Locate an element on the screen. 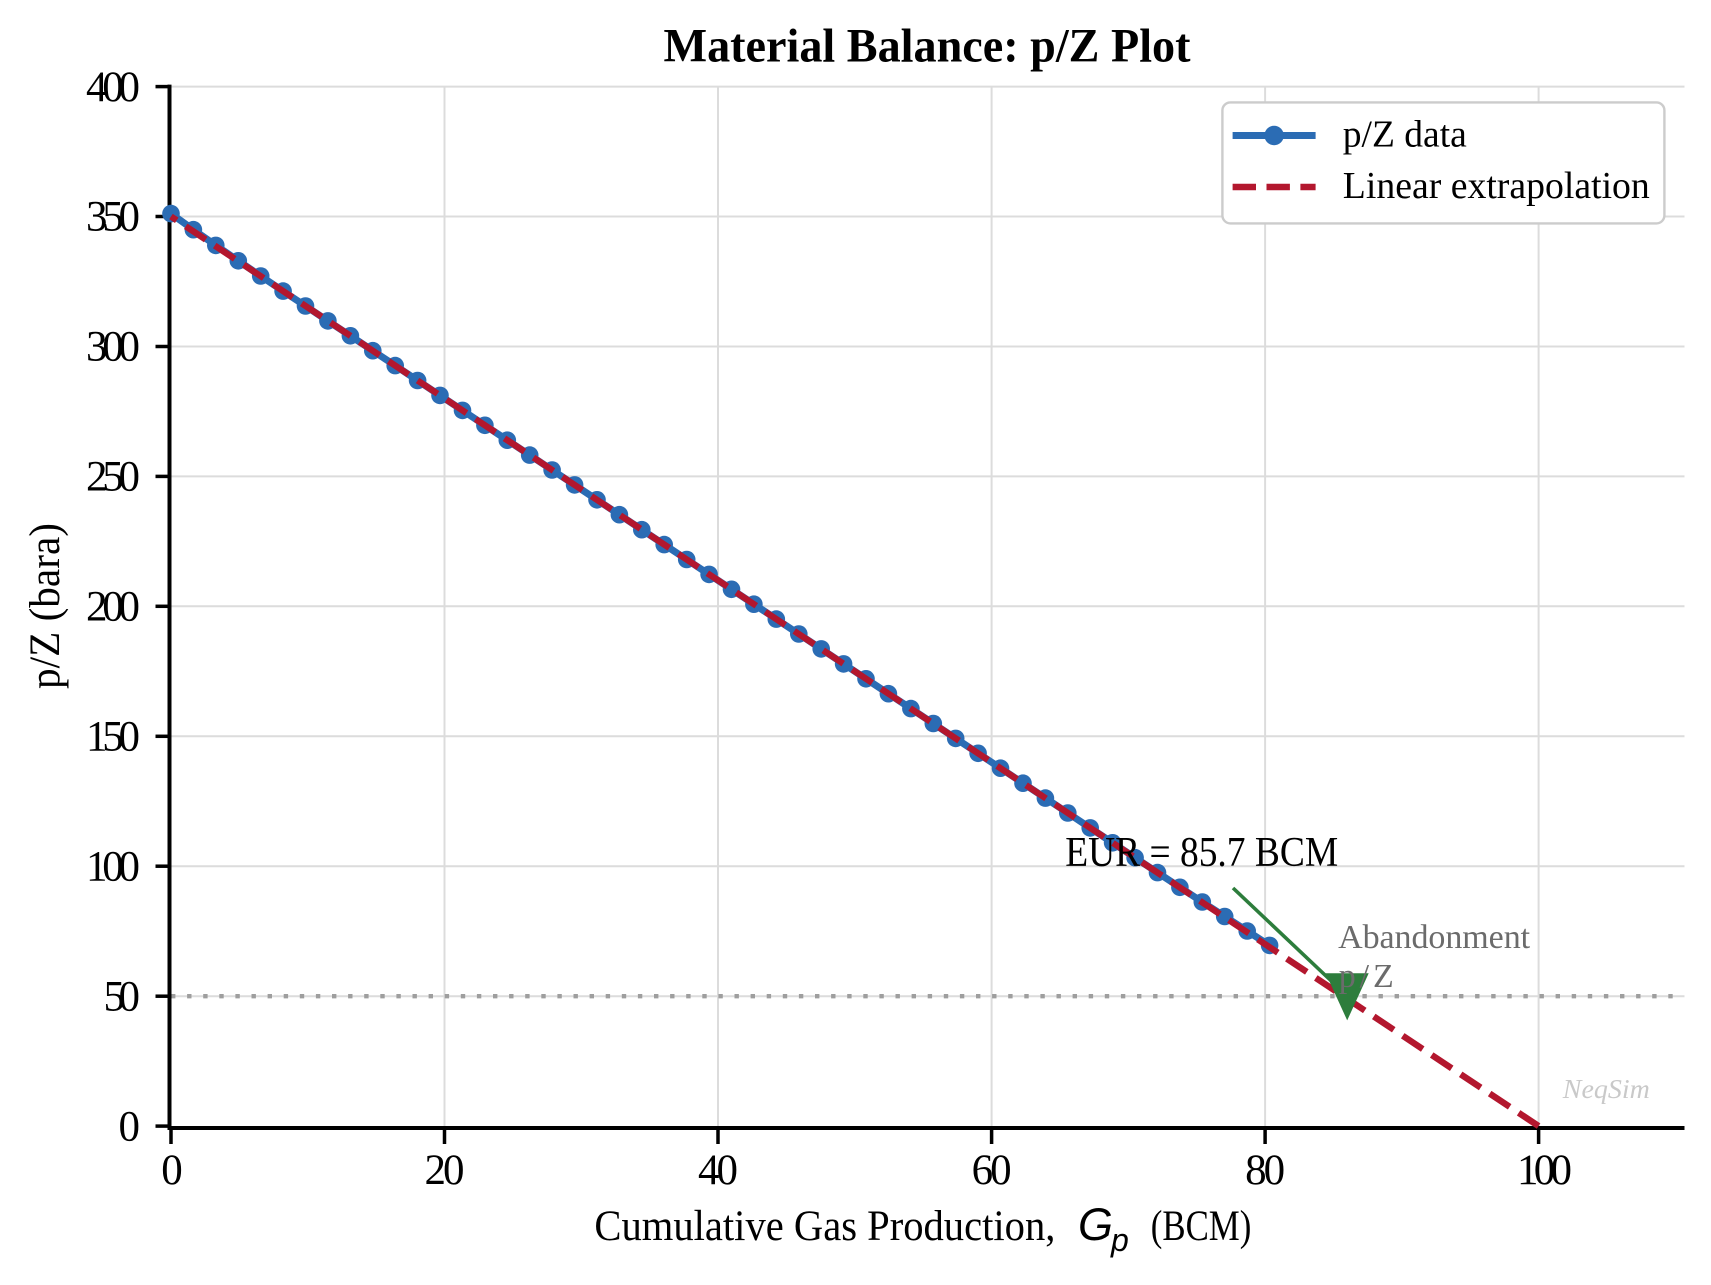 The height and width of the screenshot is (1285, 1711). svg-text: 50 is located at coordinates (122, 996).